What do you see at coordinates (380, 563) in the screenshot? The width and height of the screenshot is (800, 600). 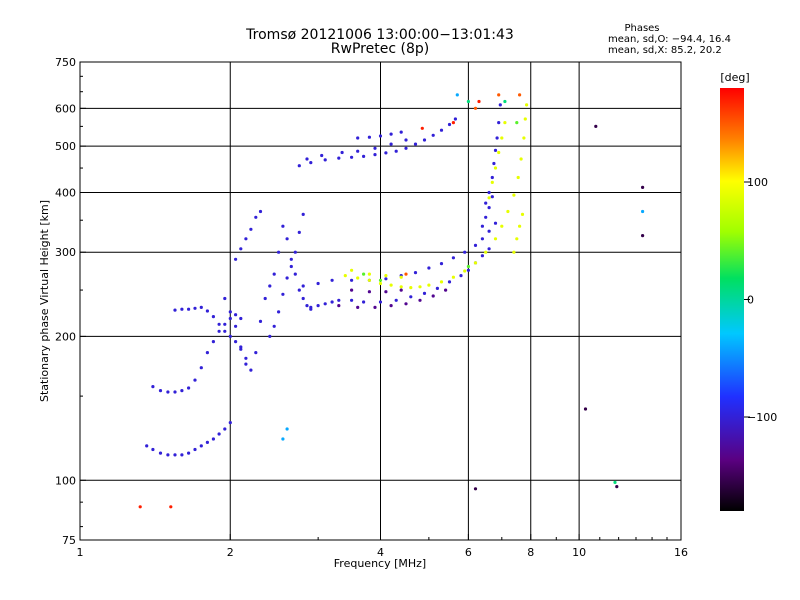 I see `x-axis-label: Frequency [MHz]` at bounding box center [380, 563].